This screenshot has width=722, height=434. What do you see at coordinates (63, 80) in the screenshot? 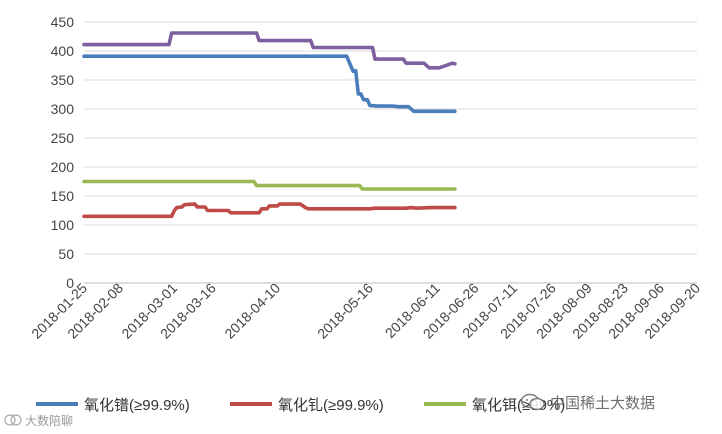
I see `y-tick-label: 350` at bounding box center [63, 80].